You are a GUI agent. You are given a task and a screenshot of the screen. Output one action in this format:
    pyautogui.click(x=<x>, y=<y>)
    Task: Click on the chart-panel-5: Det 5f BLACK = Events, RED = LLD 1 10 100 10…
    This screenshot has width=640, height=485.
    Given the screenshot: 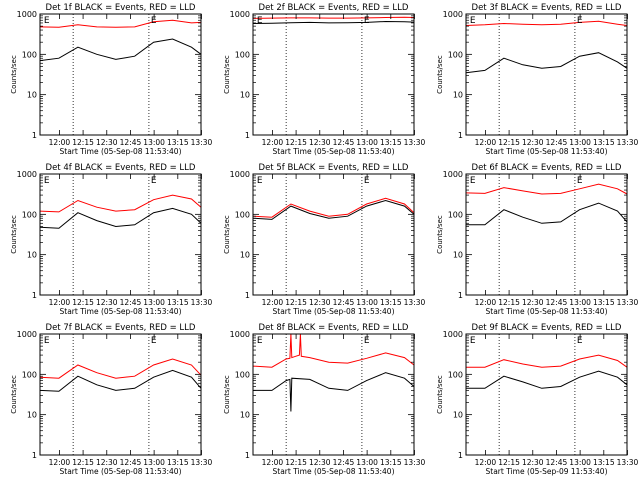 What is the action you would take?
    pyautogui.click(x=324, y=239)
    